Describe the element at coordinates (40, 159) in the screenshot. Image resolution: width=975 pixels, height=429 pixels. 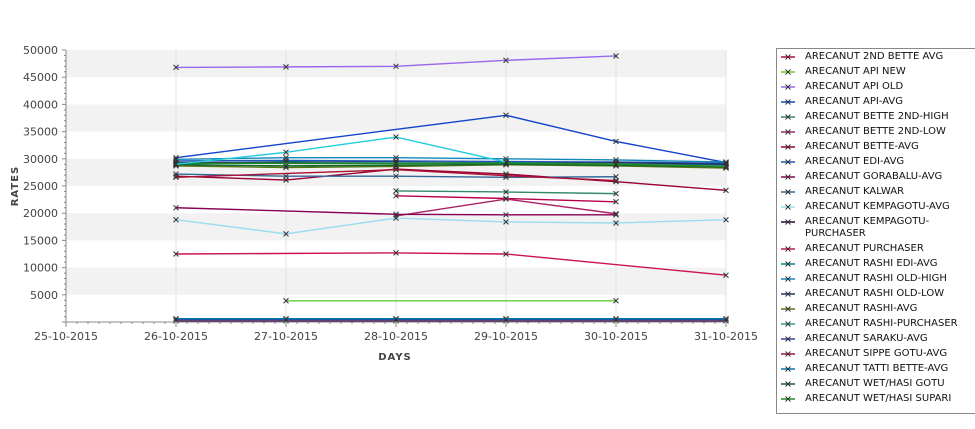
I see `y-tick-label: 30000` at that location.